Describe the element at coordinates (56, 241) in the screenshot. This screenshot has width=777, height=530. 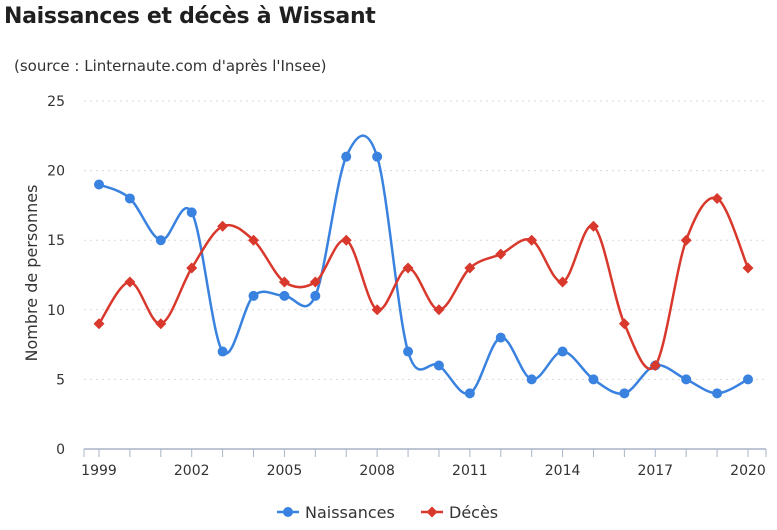
I see `y-tick-label: 15` at that location.